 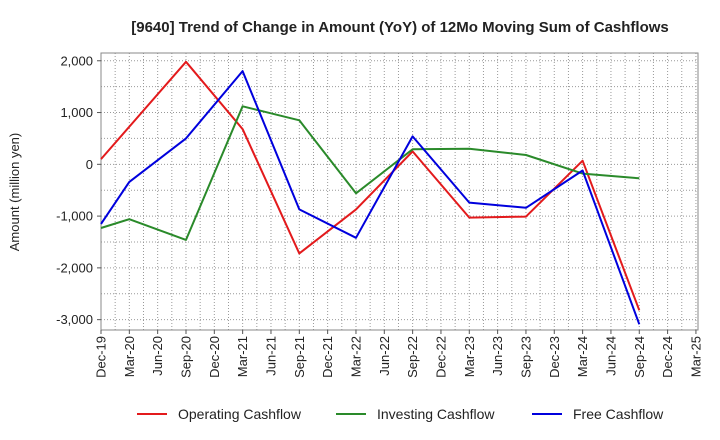 What do you see at coordinates (74, 216) in the screenshot?
I see `y-tick-label: -1,000` at bounding box center [74, 216].